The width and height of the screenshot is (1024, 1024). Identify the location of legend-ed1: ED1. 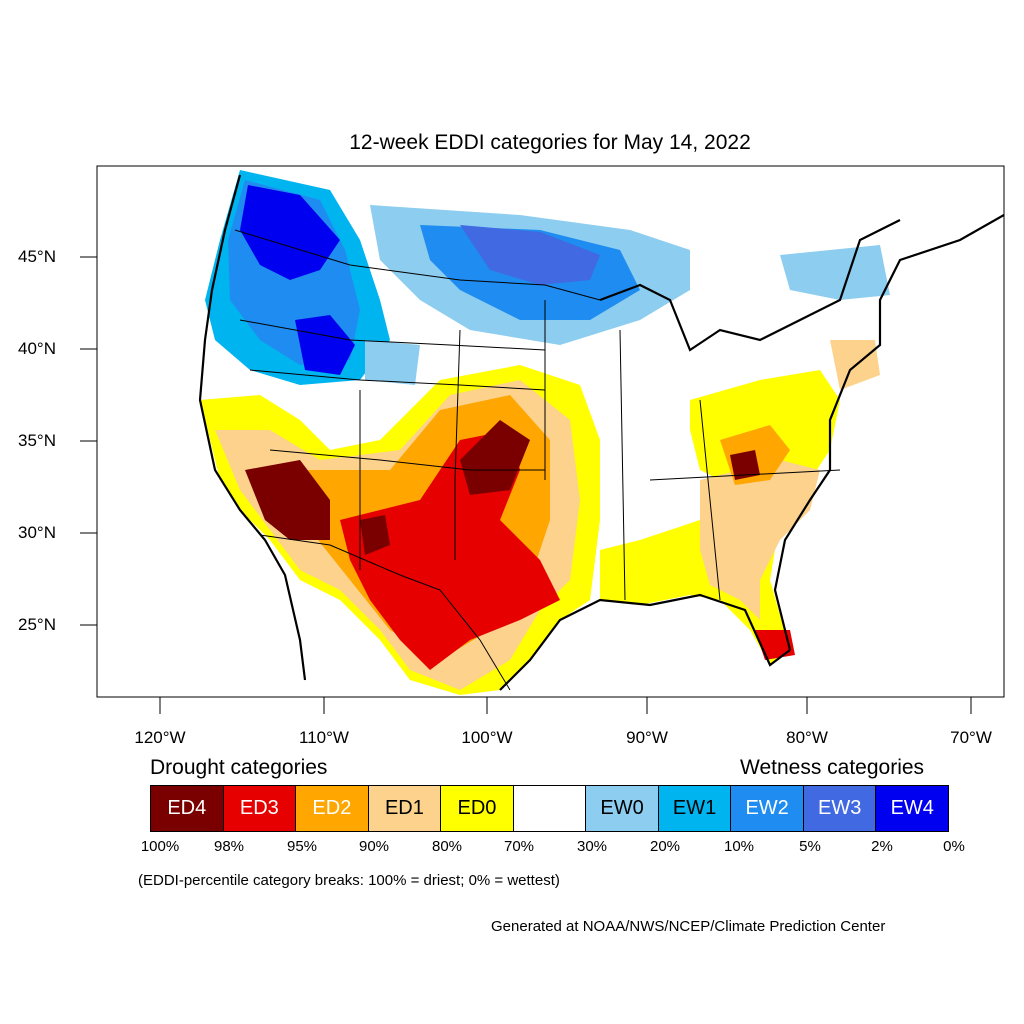
(405, 808).